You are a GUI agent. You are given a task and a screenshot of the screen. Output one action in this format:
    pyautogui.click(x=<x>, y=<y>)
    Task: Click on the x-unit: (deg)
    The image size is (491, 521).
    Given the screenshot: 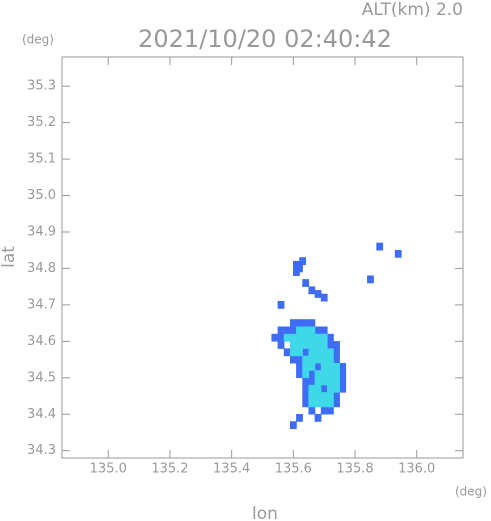 What is the action you would take?
    pyautogui.click(x=471, y=492)
    